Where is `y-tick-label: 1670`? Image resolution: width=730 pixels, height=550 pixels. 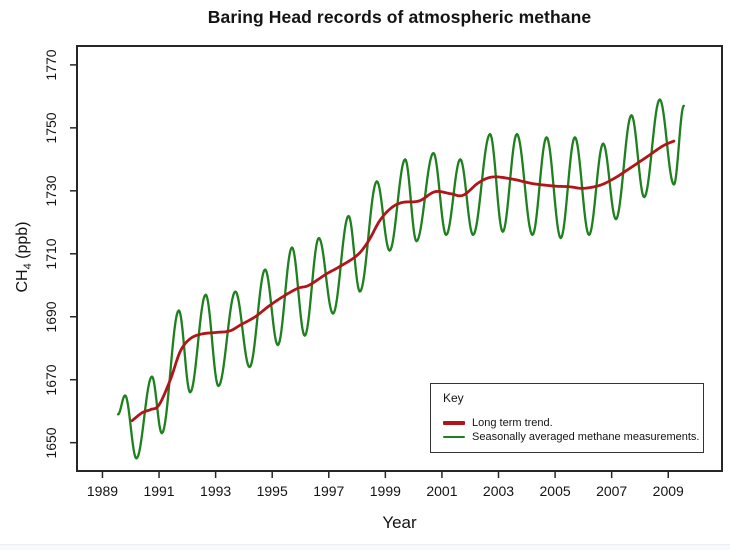
y-tick-label: 1670 is located at coordinates (51, 380).